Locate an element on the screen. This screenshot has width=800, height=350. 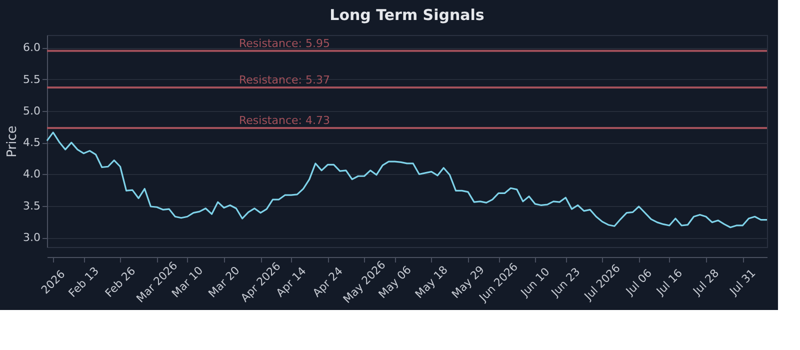
x-tick-label: Jul 31 is located at coordinates (742, 282).